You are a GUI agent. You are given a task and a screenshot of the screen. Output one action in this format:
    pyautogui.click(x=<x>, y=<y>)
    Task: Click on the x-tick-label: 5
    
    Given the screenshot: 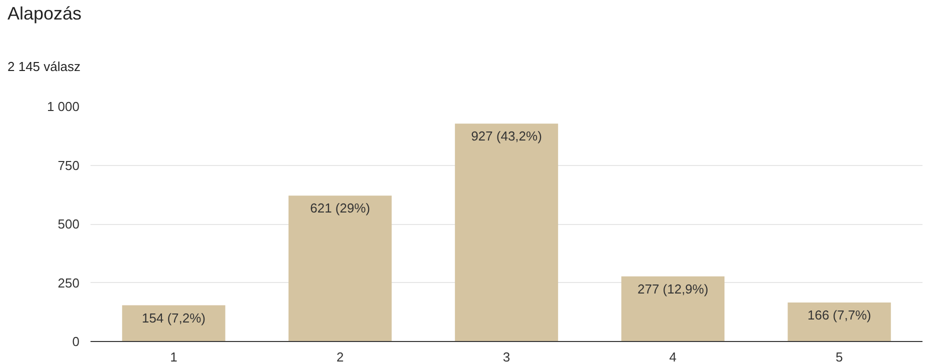 What is the action you would take?
    pyautogui.click(x=839, y=357)
    